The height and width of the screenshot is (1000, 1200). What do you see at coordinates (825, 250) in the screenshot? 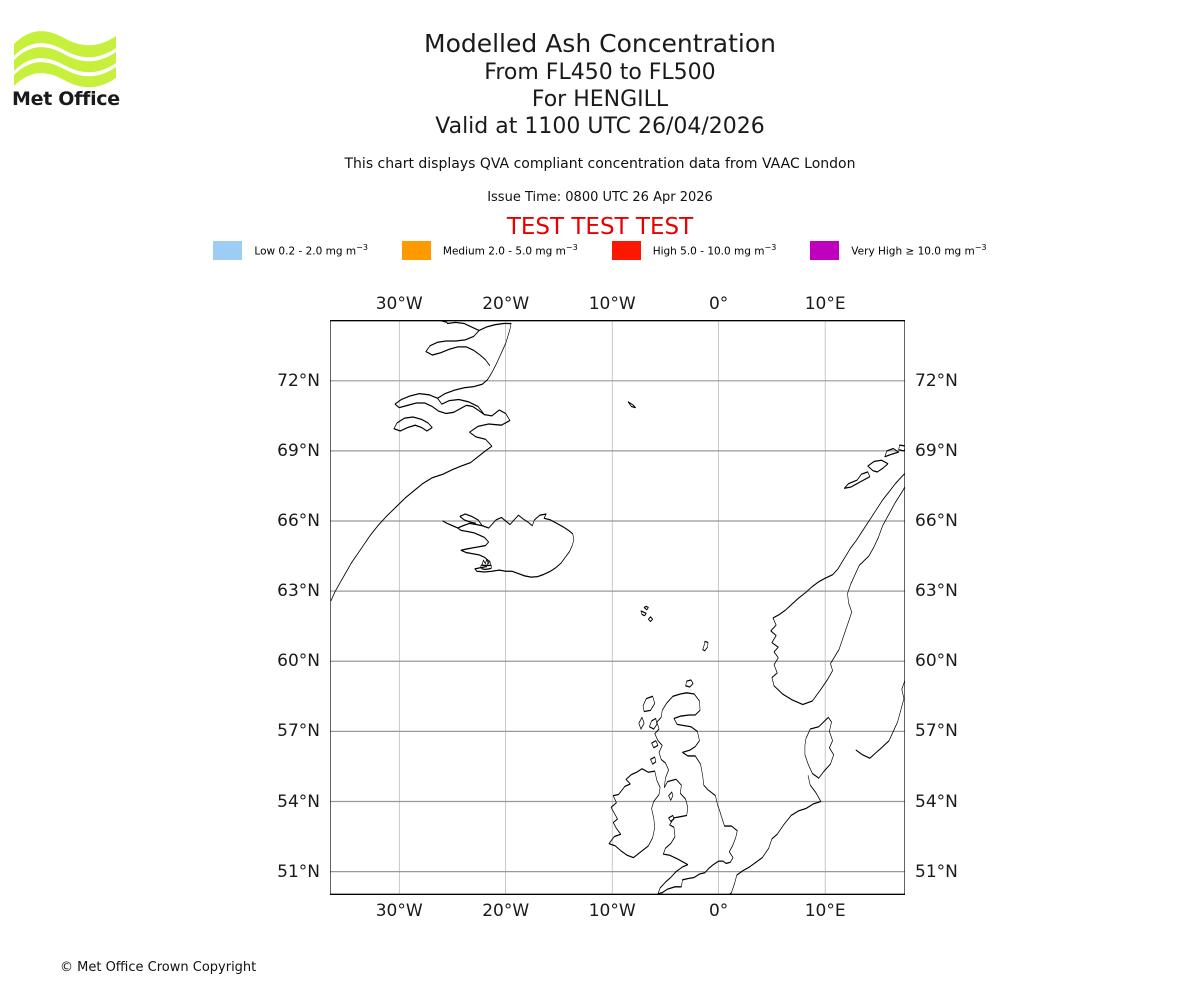
I see `legend-swatch-very-high` at bounding box center [825, 250].